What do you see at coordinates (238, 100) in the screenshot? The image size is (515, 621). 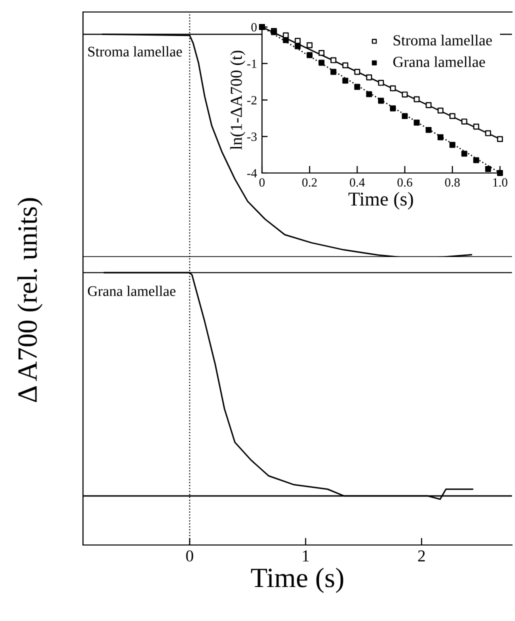 I see `y-axis-title: ln(1-ΔA700 (t)` at bounding box center [238, 100].